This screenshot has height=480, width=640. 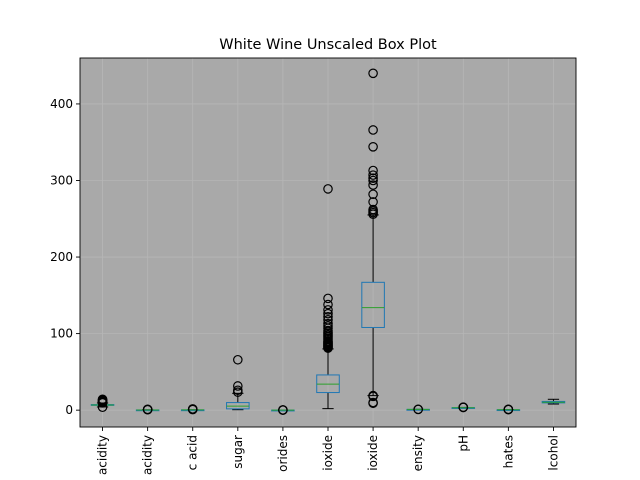 What do you see at coordinates (283, 453) in the screenshot?
I see `x-tick-label: orides` at bounding box center [283, 453].